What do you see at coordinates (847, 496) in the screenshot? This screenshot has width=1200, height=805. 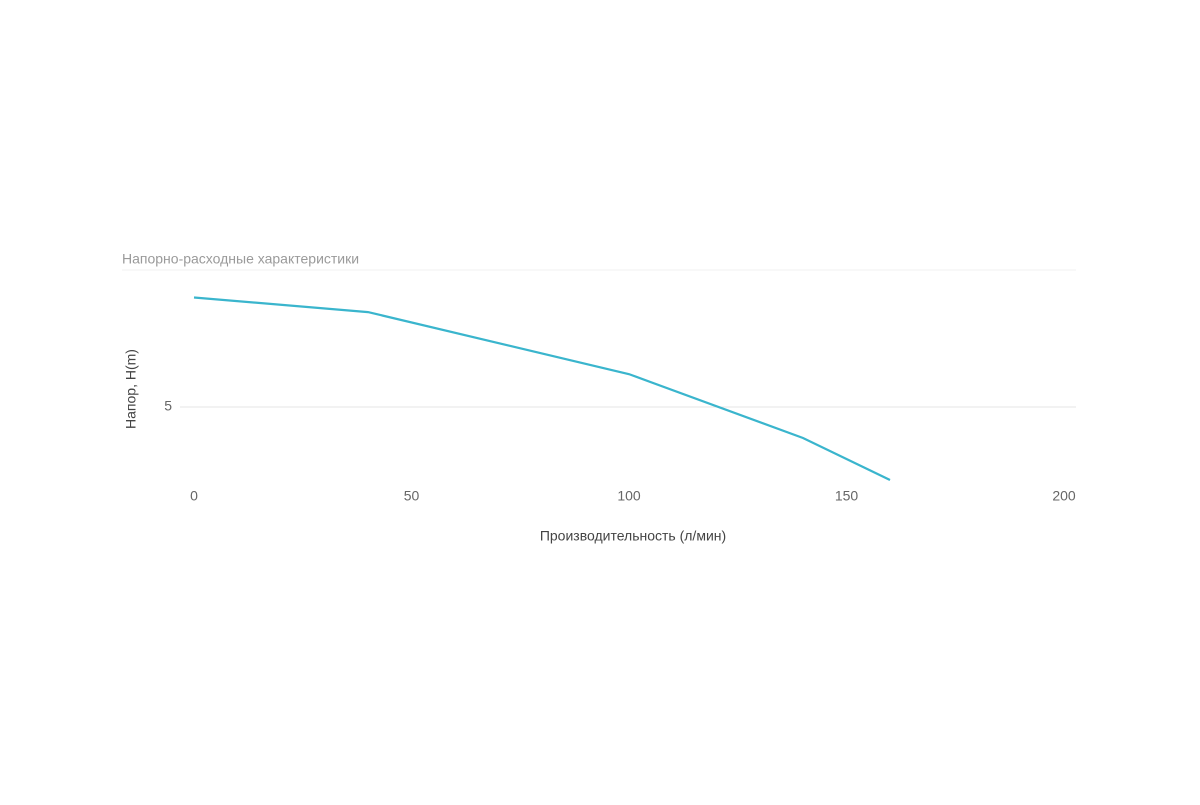 I see `x-tick-label: 150` at bounding box center [847, 496].